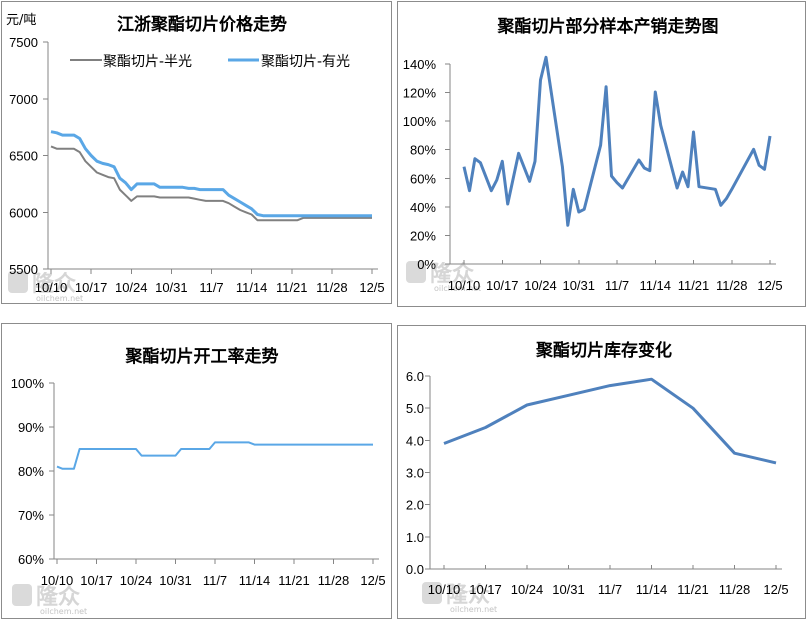  What do you see at coordinates (603, 350) in the screenshot?
I see `chart-title: 聚酯切片库存变化` at bounding box center [603, 350].